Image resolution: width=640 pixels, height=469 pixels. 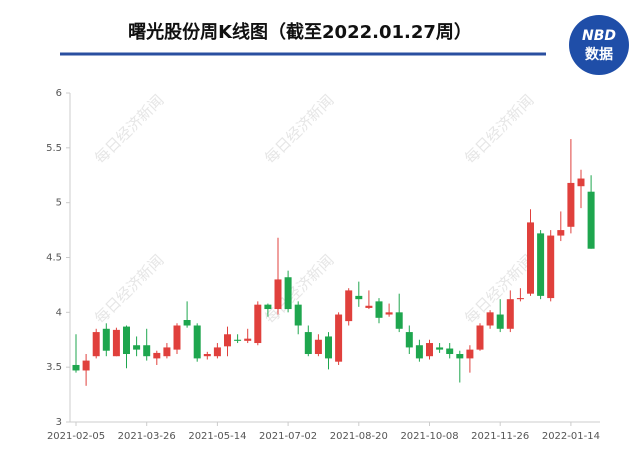 I want to click on x-tick-label: 2021-11-26, so click(x=500, y=436).